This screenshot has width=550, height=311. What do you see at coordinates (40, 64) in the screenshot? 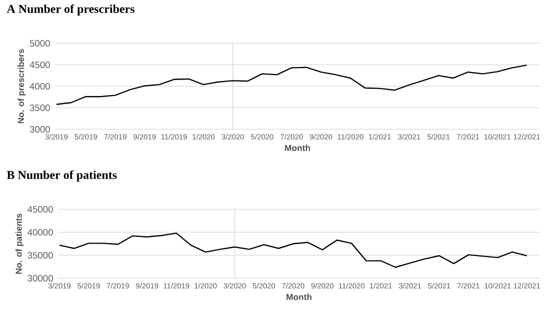
I see `y-tick-label: 4500` at bounding box center [40, 64].